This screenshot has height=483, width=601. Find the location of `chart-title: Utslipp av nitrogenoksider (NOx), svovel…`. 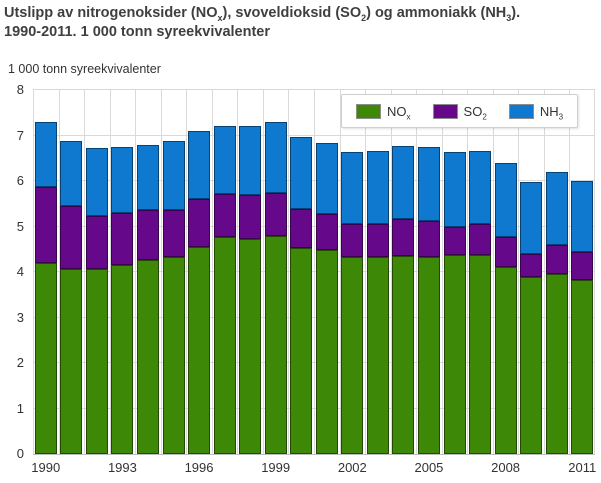

chart-title: Utslipp av nitrogenoksider (NOx), svovel… is located at coordinates (262, 23).